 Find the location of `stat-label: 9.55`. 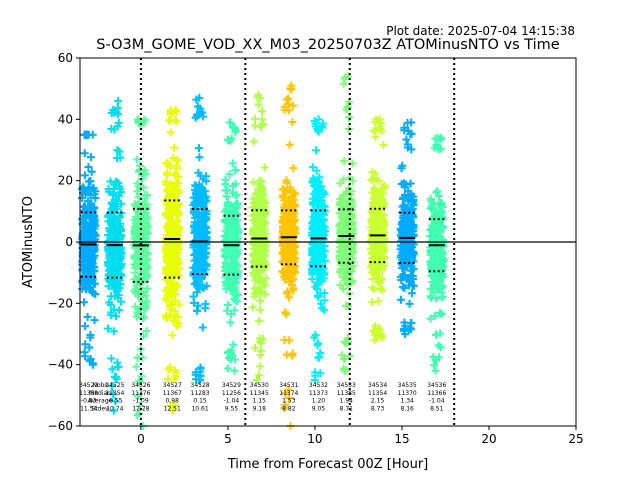

stat-label: 9.55 is located at coordinates (232, 408).